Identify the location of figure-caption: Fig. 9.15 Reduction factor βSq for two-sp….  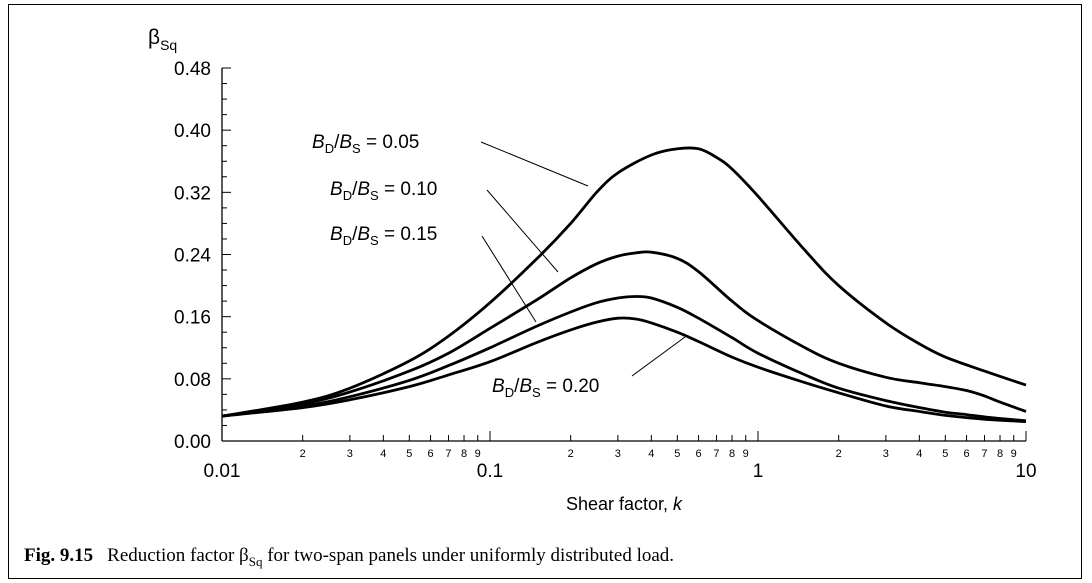
(349, 557).